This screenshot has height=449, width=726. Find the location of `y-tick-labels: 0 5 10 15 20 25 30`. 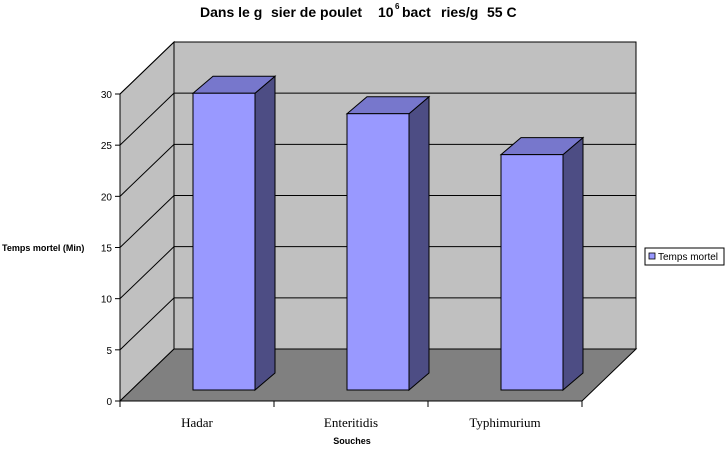

y-tick-labels: 0 5 10 15 20 25 30 is located at coordinates (107, 249).